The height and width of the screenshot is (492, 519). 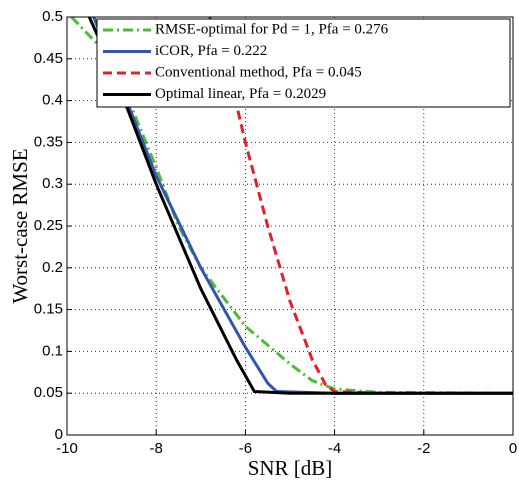 I want to click on x-tick-label: -8, so click(x=156, y=448).